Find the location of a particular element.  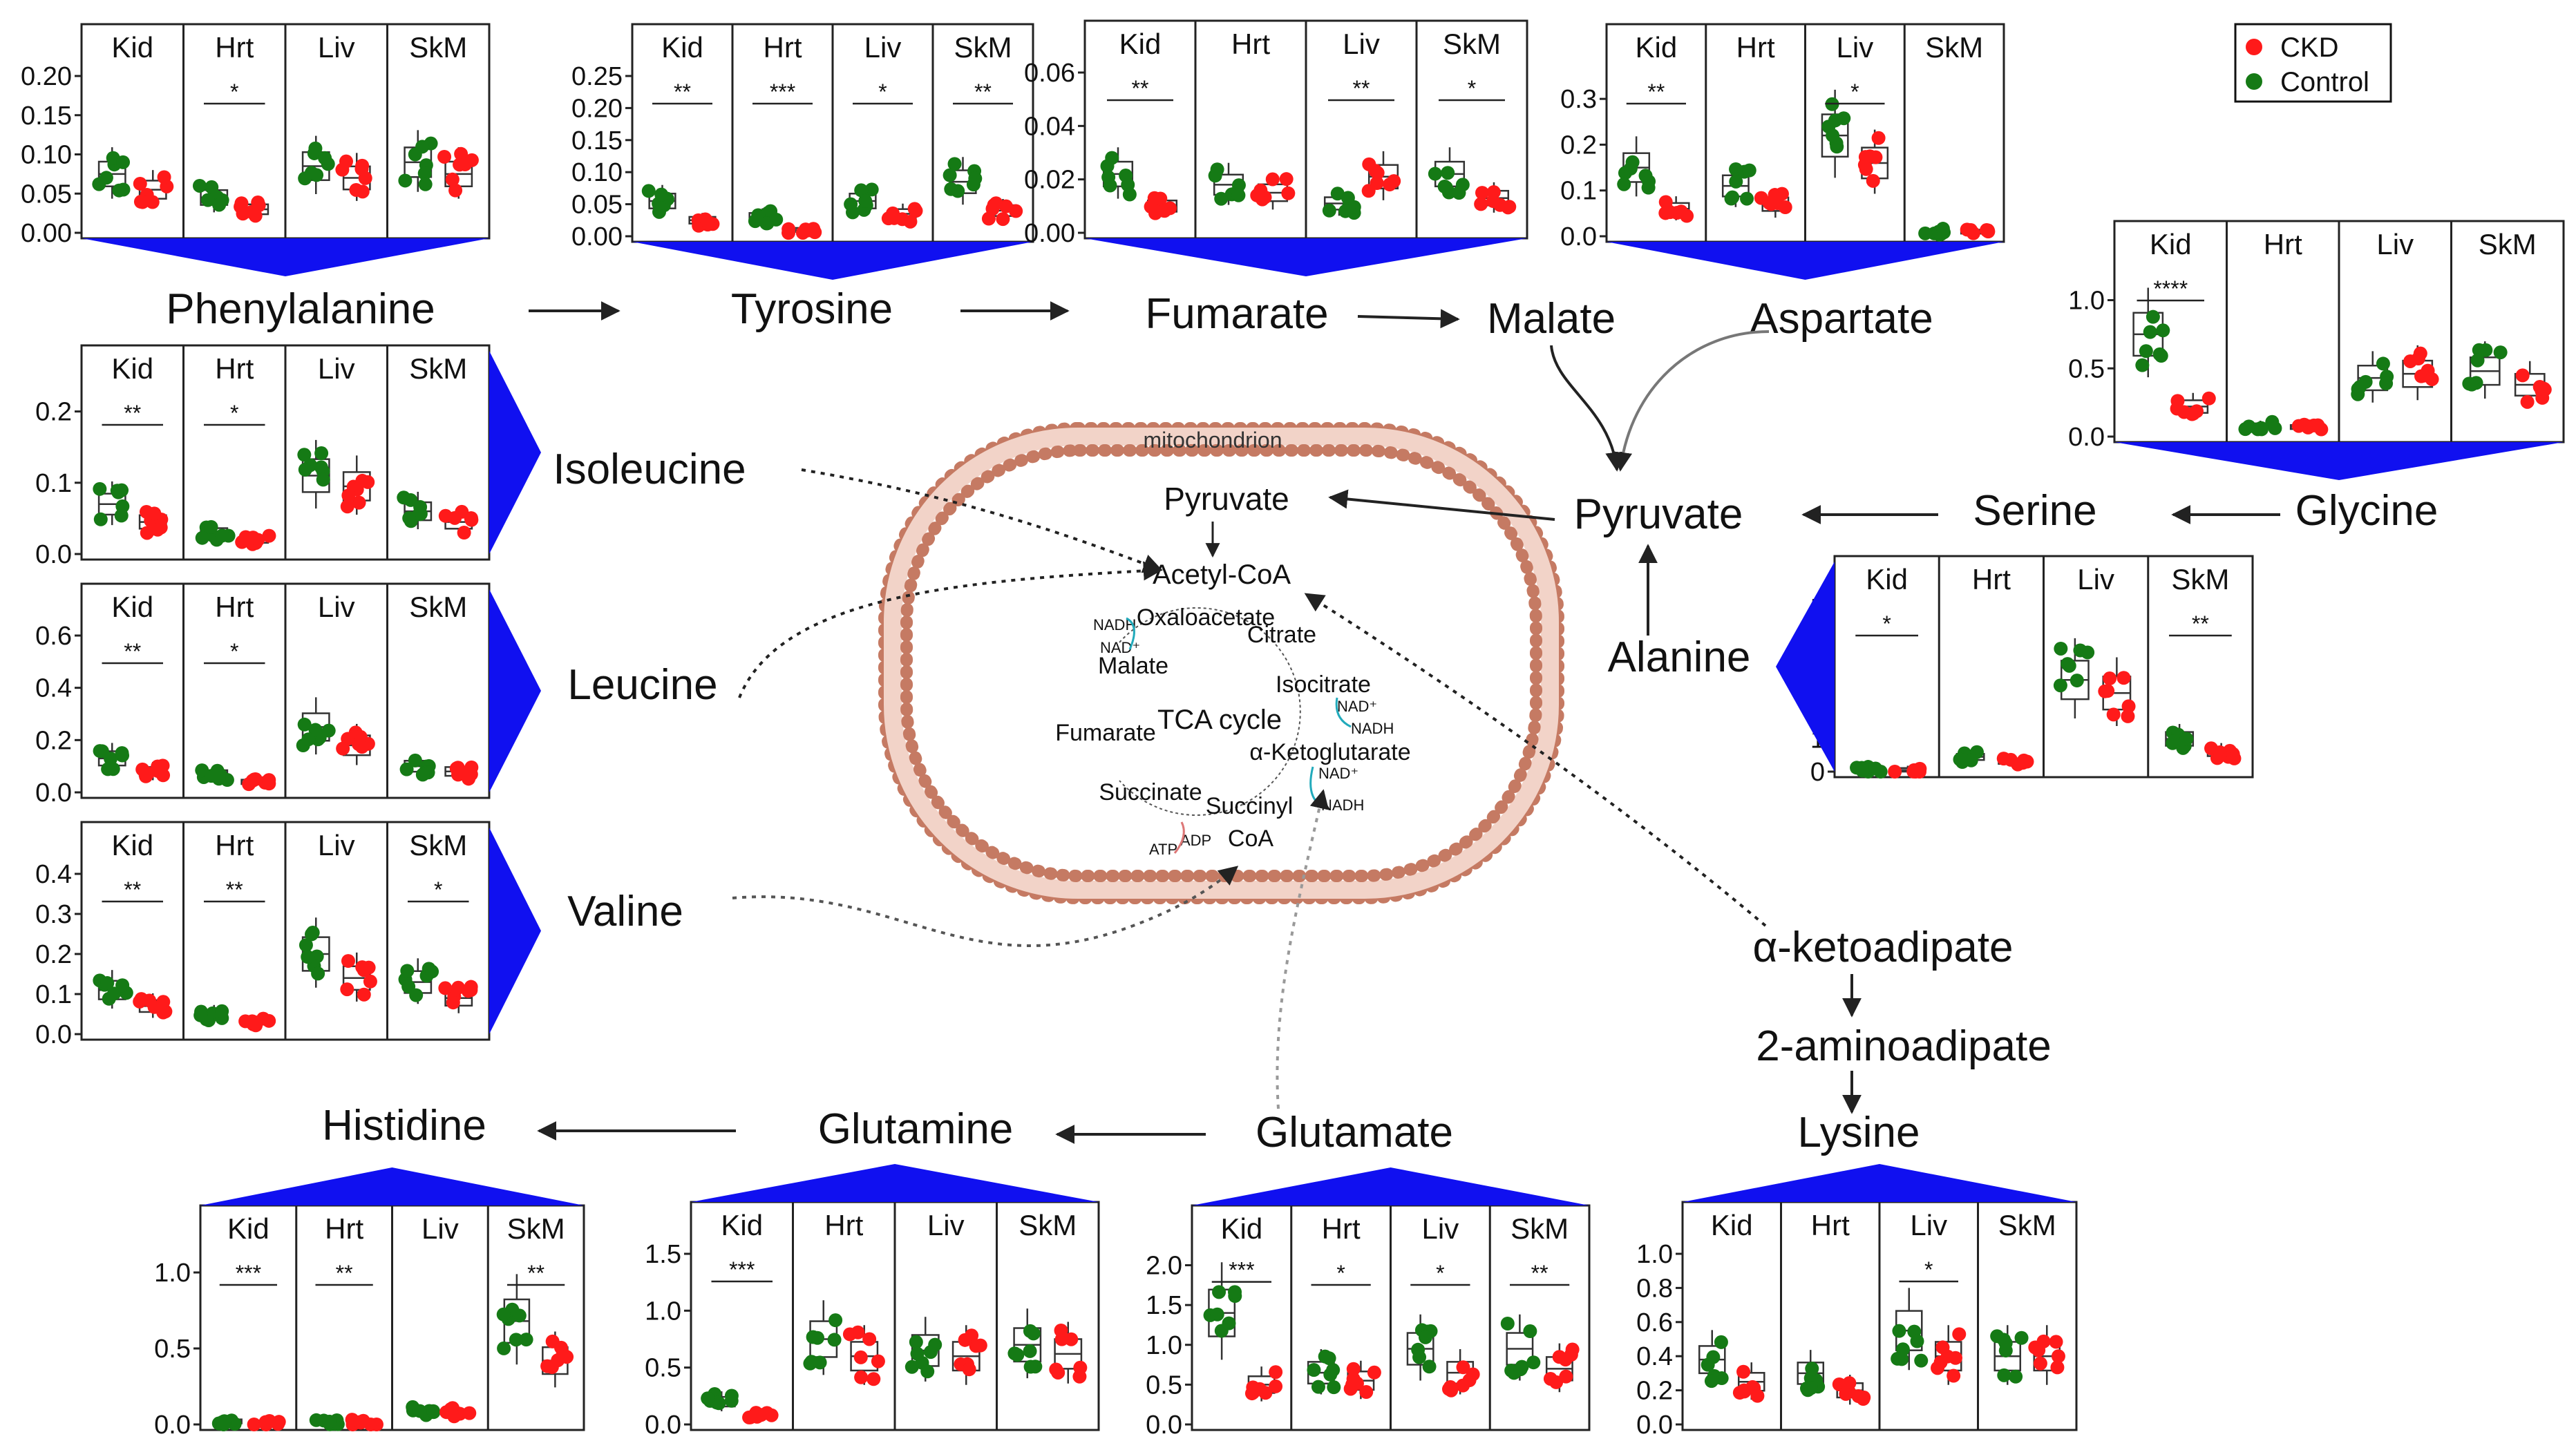

tissue-label-alanine-skm: SkM is located at coordinates (2200, 579).